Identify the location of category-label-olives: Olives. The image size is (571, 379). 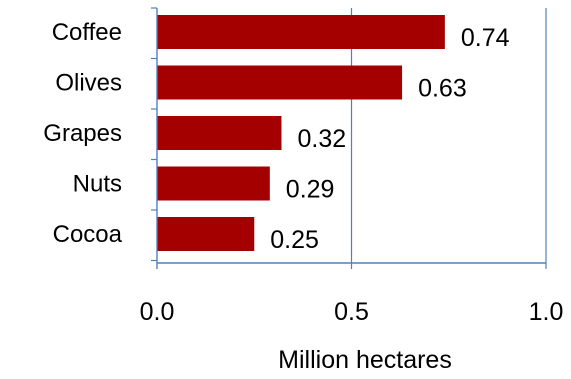
(88, 83).